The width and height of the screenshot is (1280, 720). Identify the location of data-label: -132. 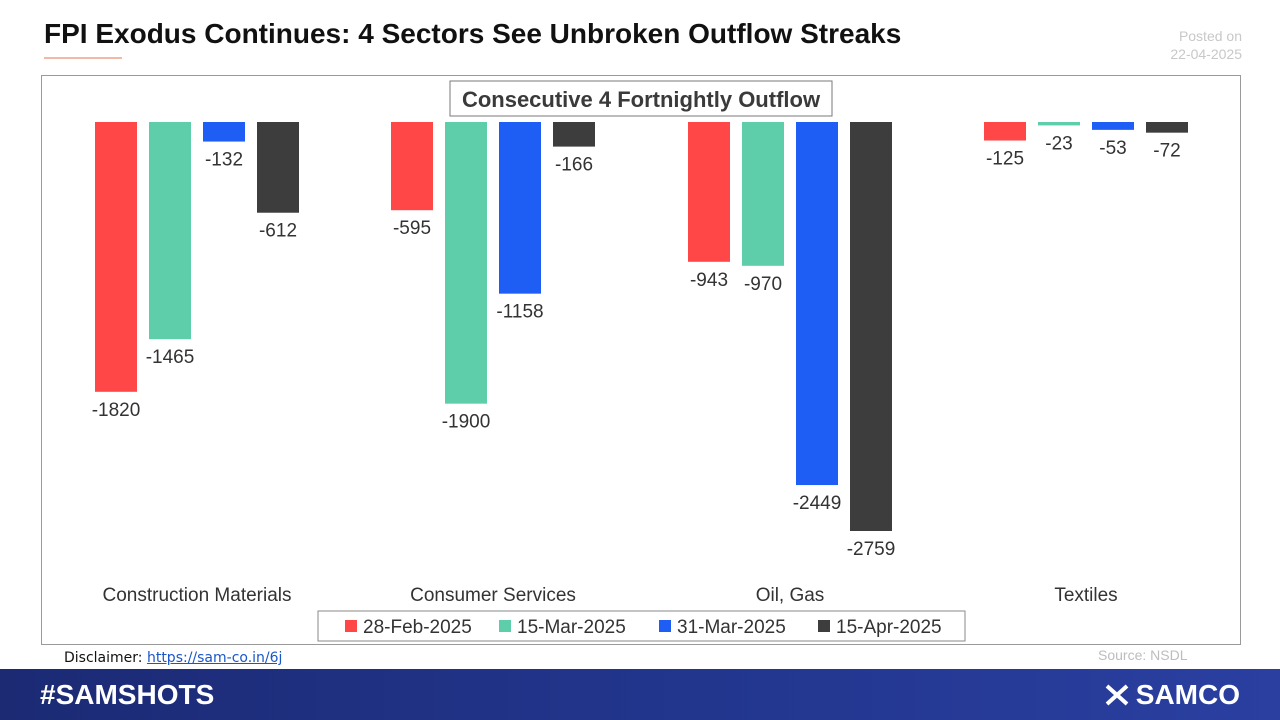
(224, 160).